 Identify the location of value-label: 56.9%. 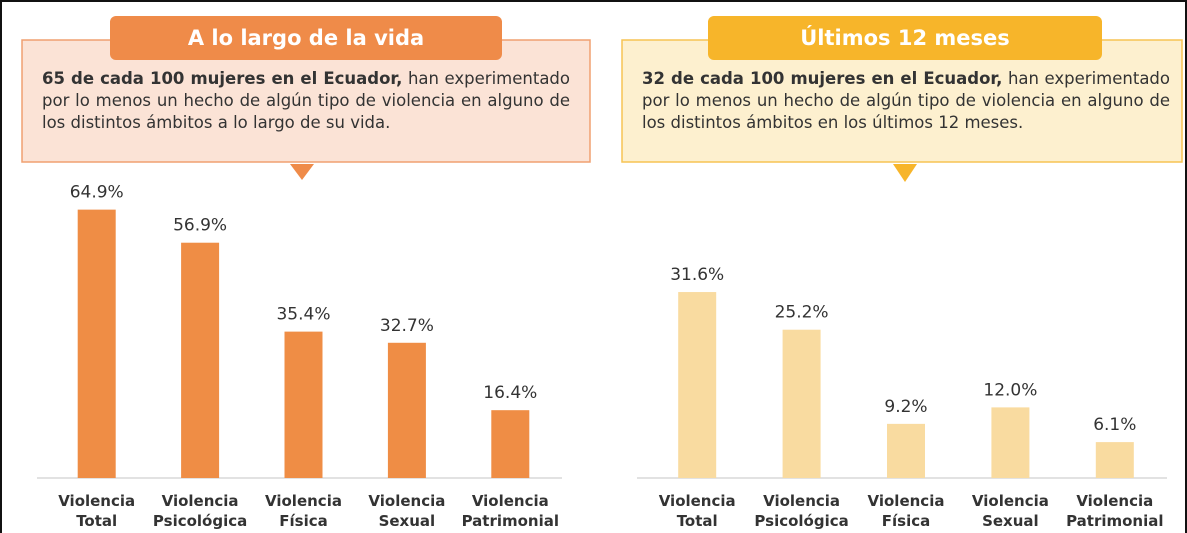
(200, 226).